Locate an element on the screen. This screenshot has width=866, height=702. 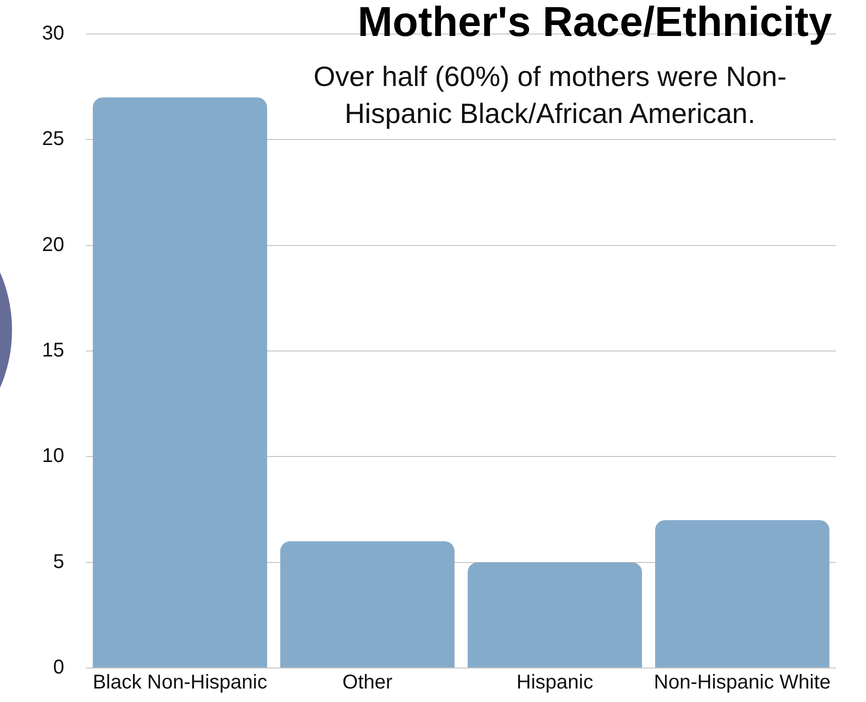
x-tick-label: Non-Hispanic White is located at coordinates (742, 683).